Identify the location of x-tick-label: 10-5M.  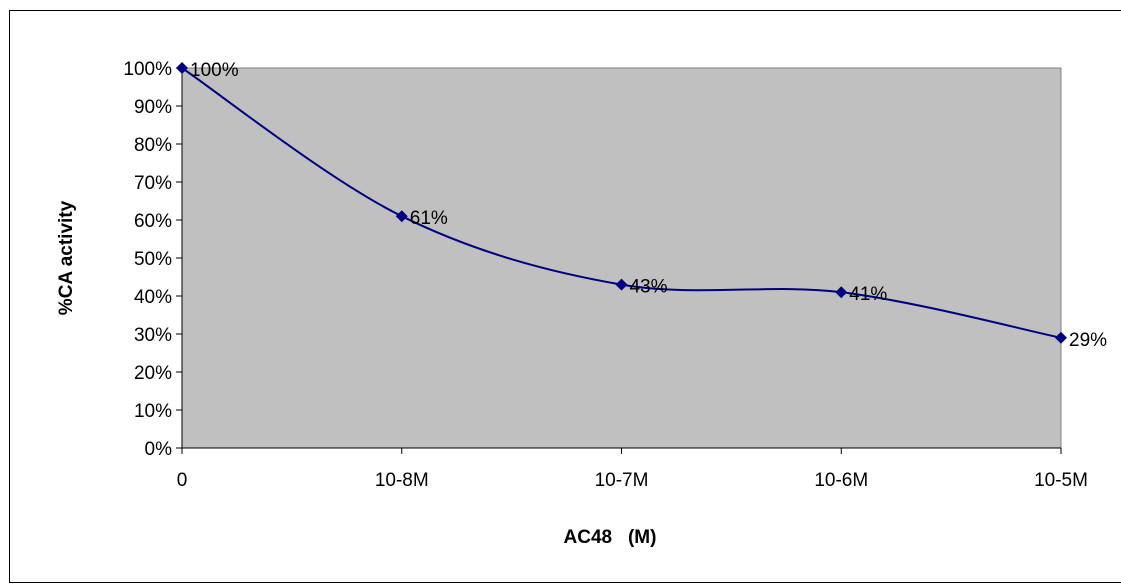
(1061, 480).